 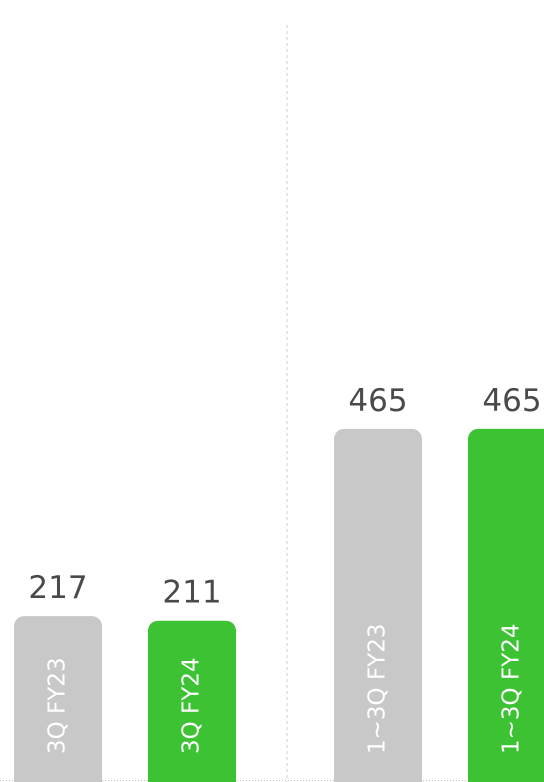 I want to click on category-label: 3Q FY23, so click(x=58, y=705).